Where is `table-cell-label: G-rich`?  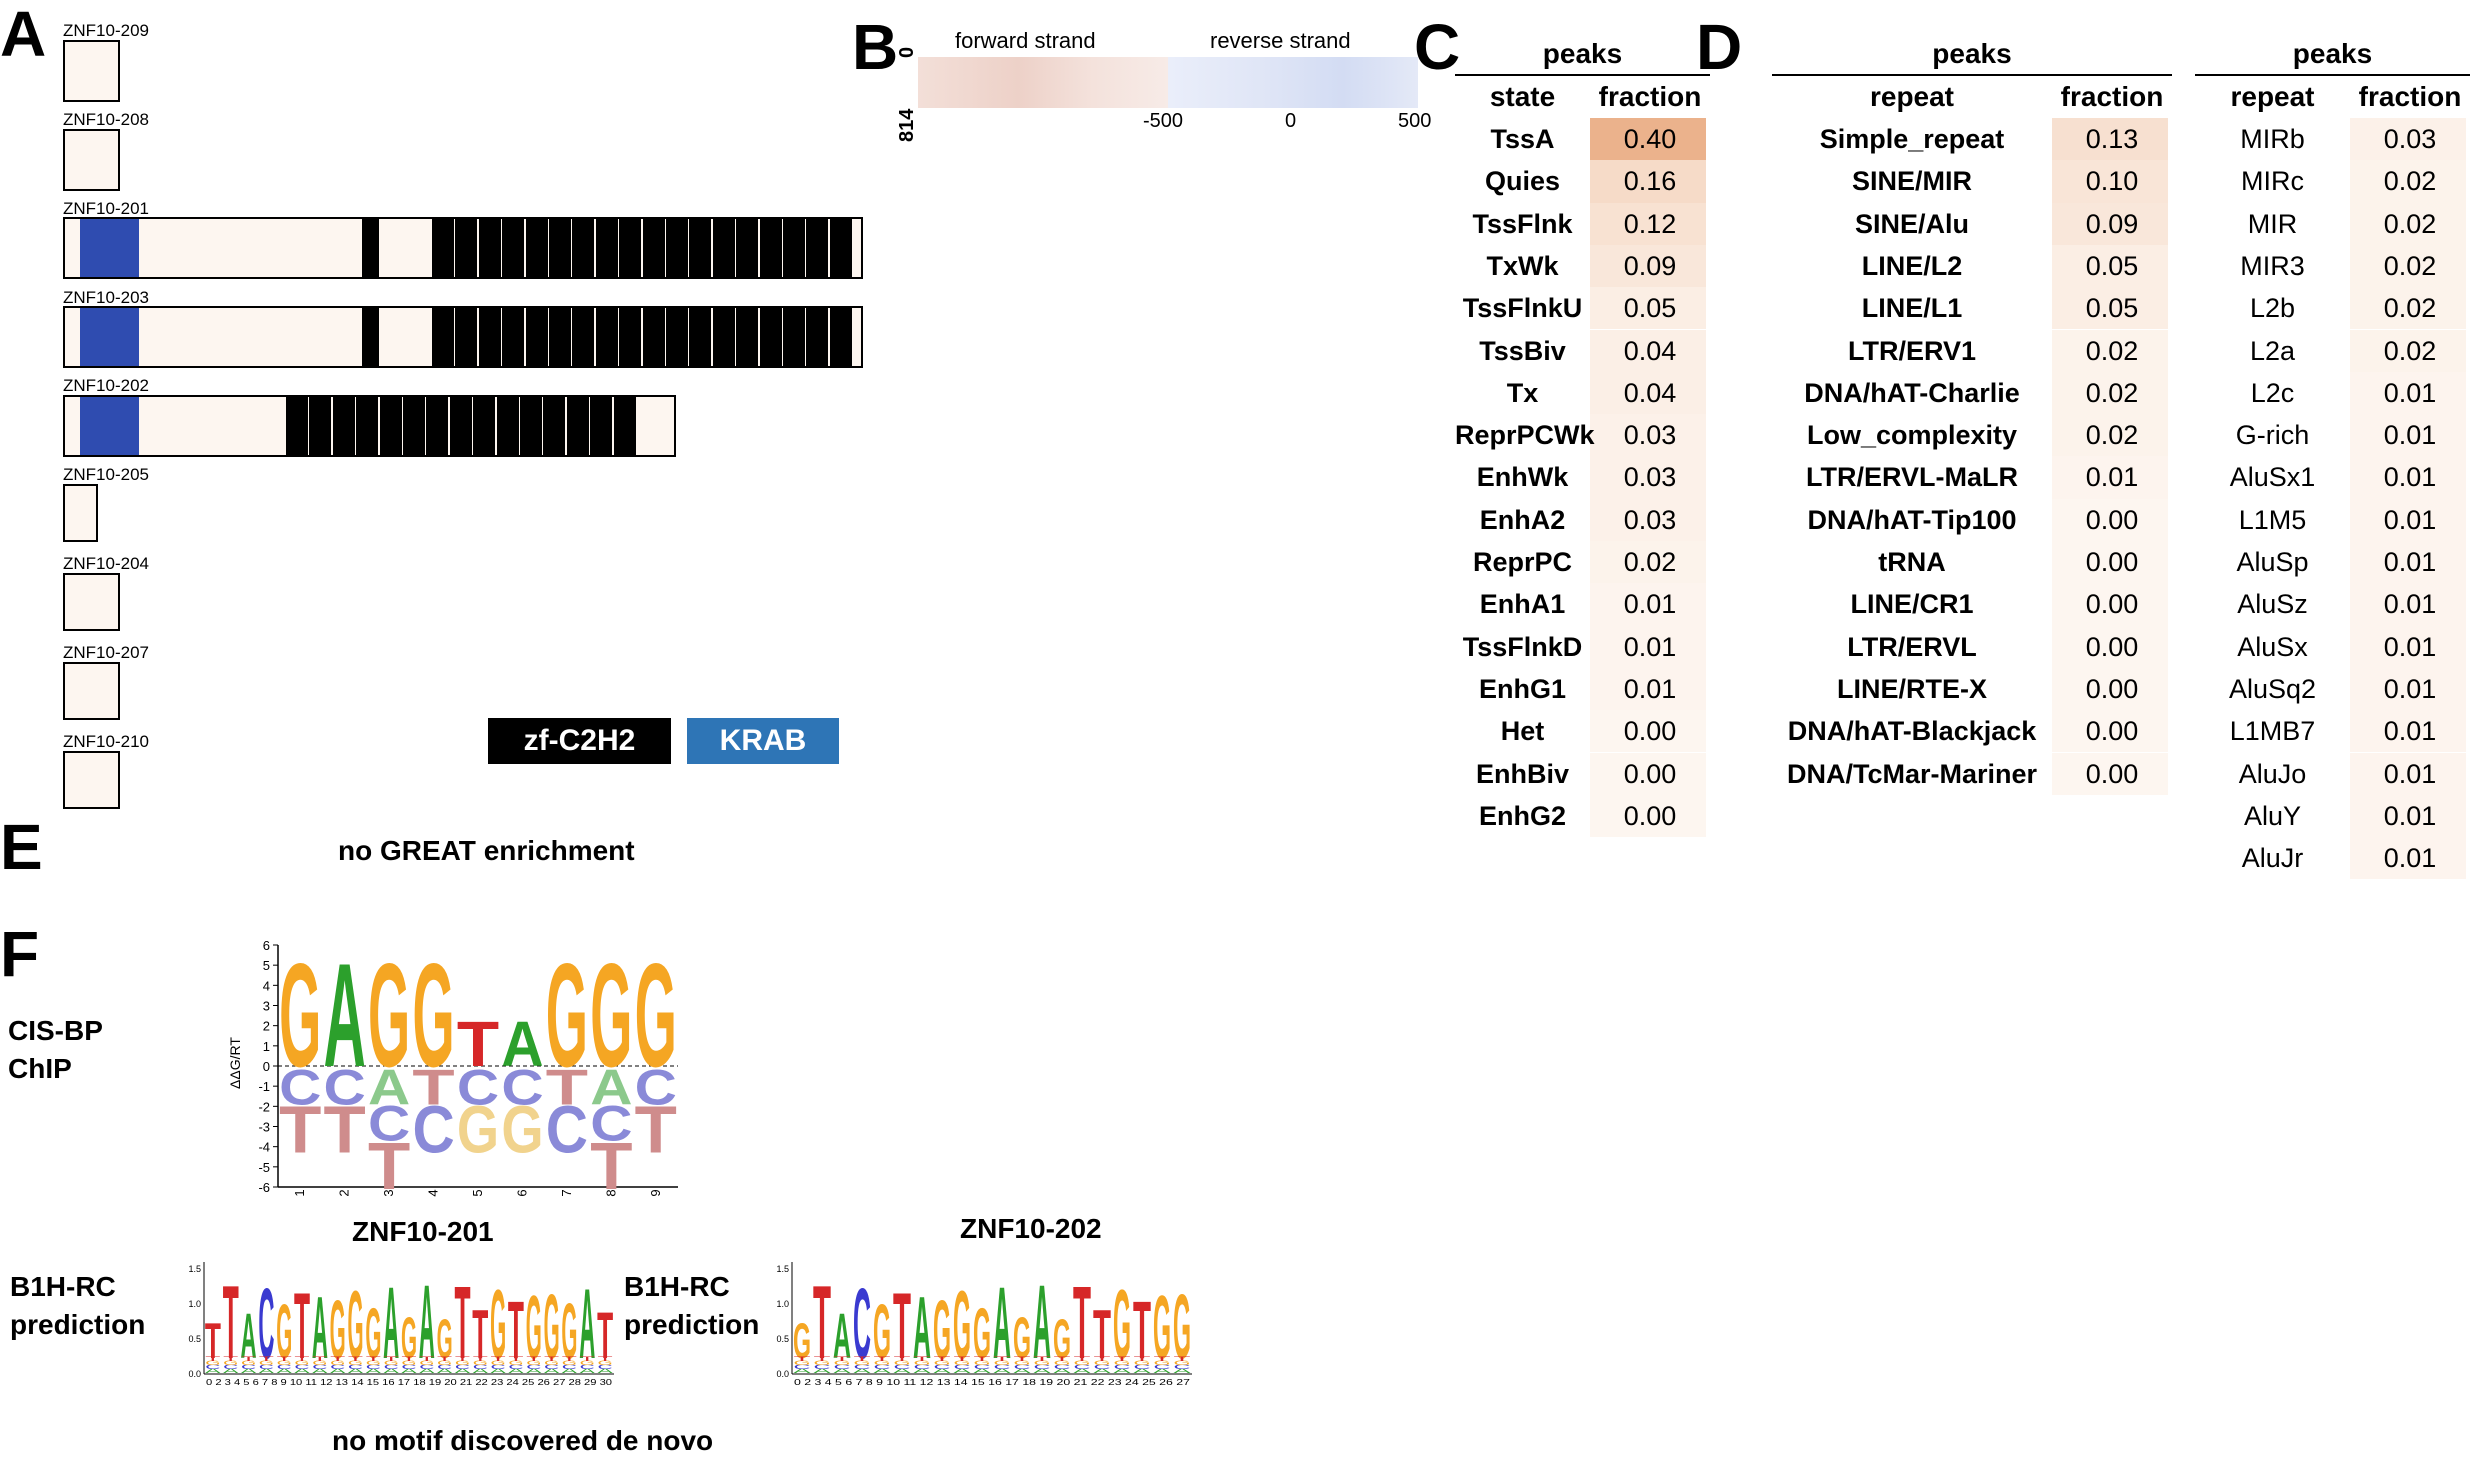 table-cell-label: G-rich is located at coordinates (2272, 435).